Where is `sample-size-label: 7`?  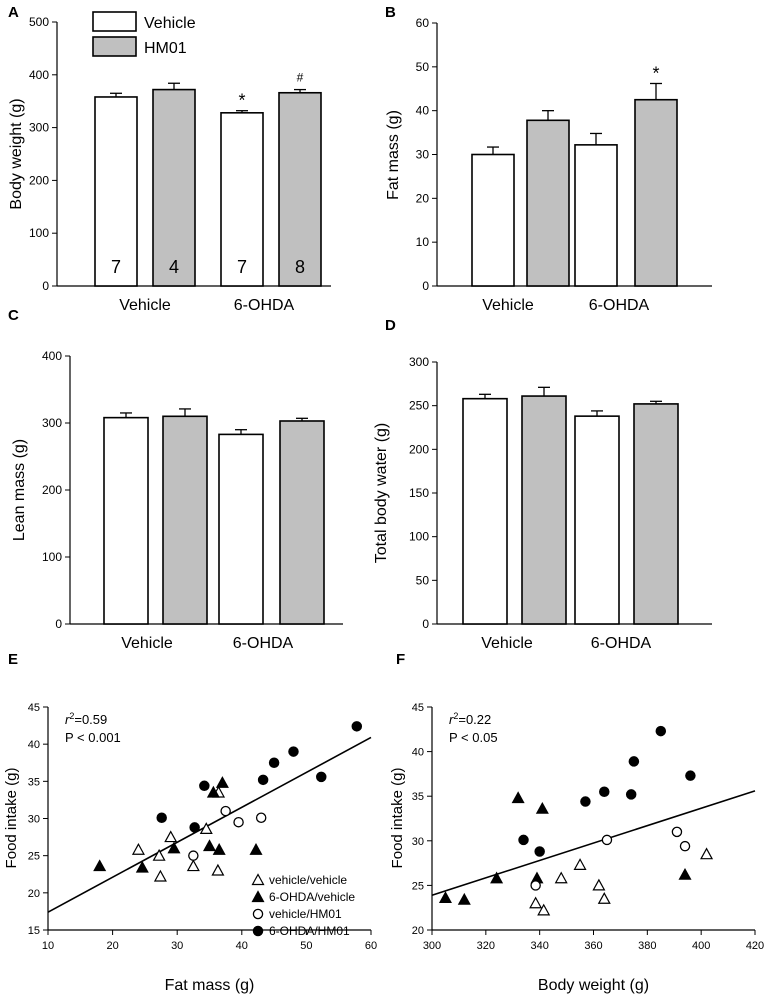 sample-size-label: 7 is located at coordinates (242, 267).